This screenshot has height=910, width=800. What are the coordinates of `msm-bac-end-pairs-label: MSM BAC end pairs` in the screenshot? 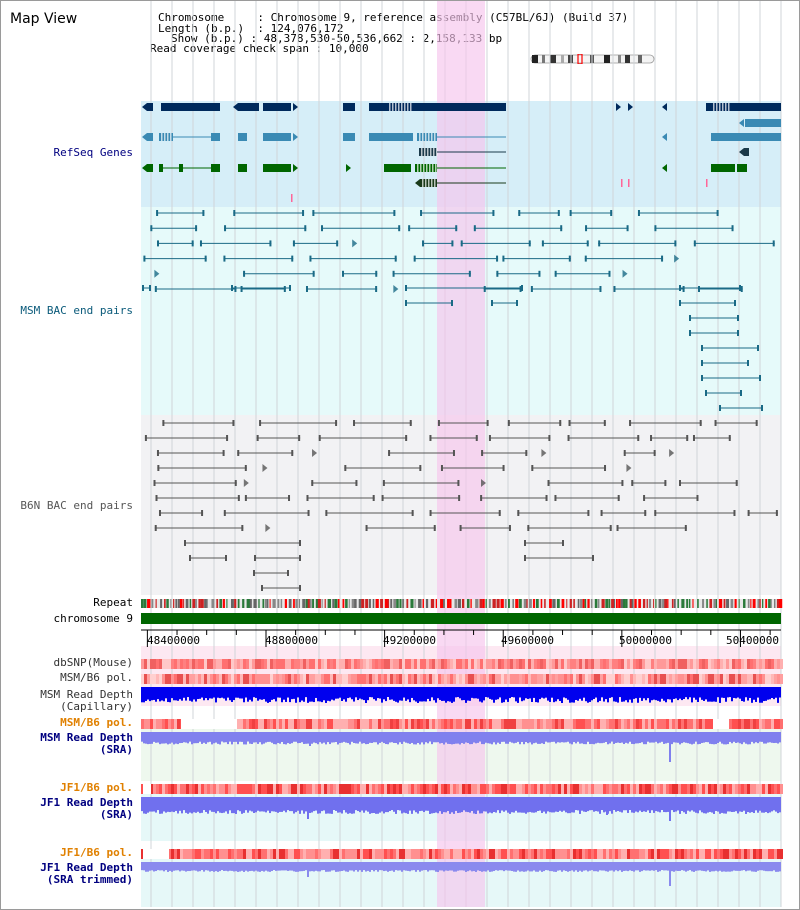 It's located at (76, 310).